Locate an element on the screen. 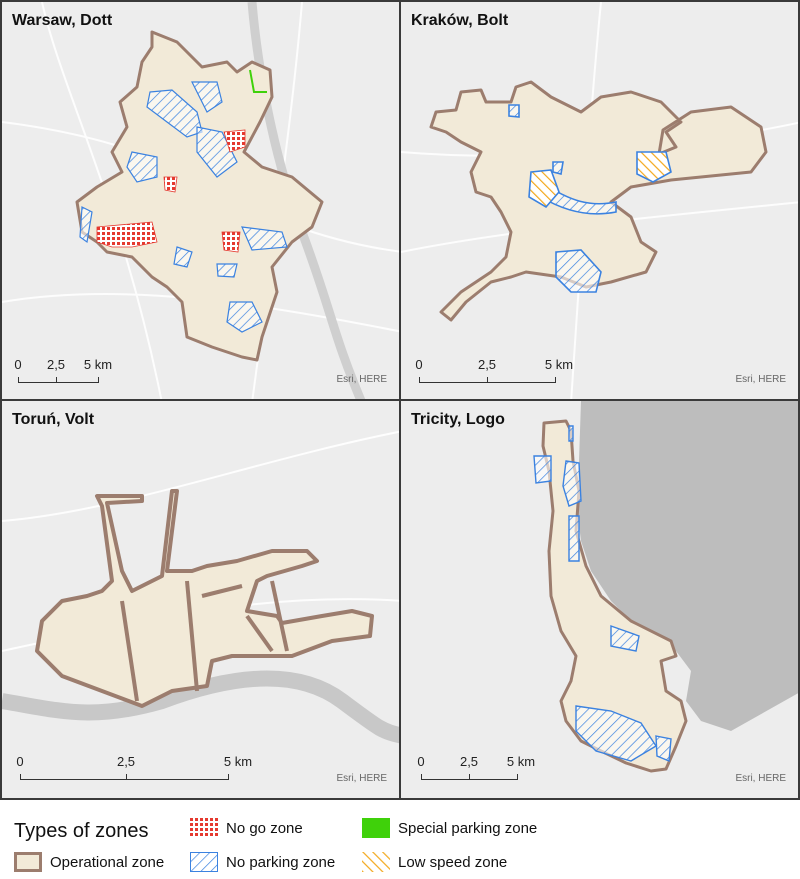 The width and height of the screenshot is (800, 879). torun-operational-zone is located at coordinates (204, 598).